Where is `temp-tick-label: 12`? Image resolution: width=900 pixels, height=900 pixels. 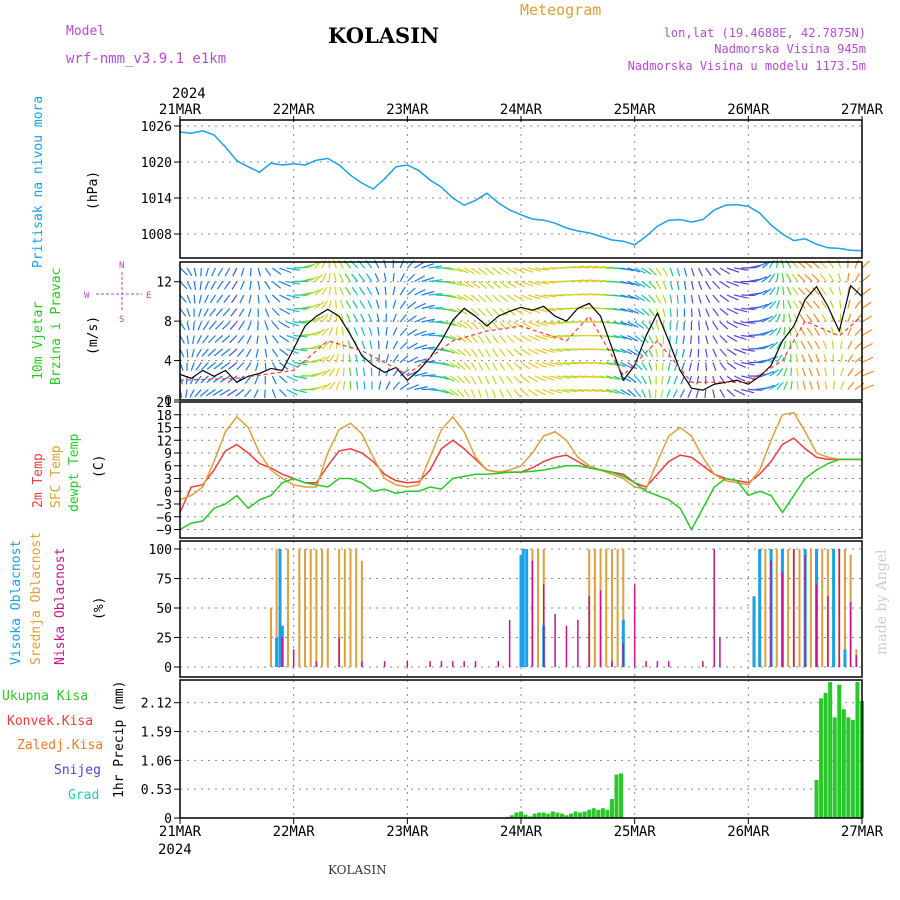 temp-tick-label: 12 is located at coordinates (164, 441).